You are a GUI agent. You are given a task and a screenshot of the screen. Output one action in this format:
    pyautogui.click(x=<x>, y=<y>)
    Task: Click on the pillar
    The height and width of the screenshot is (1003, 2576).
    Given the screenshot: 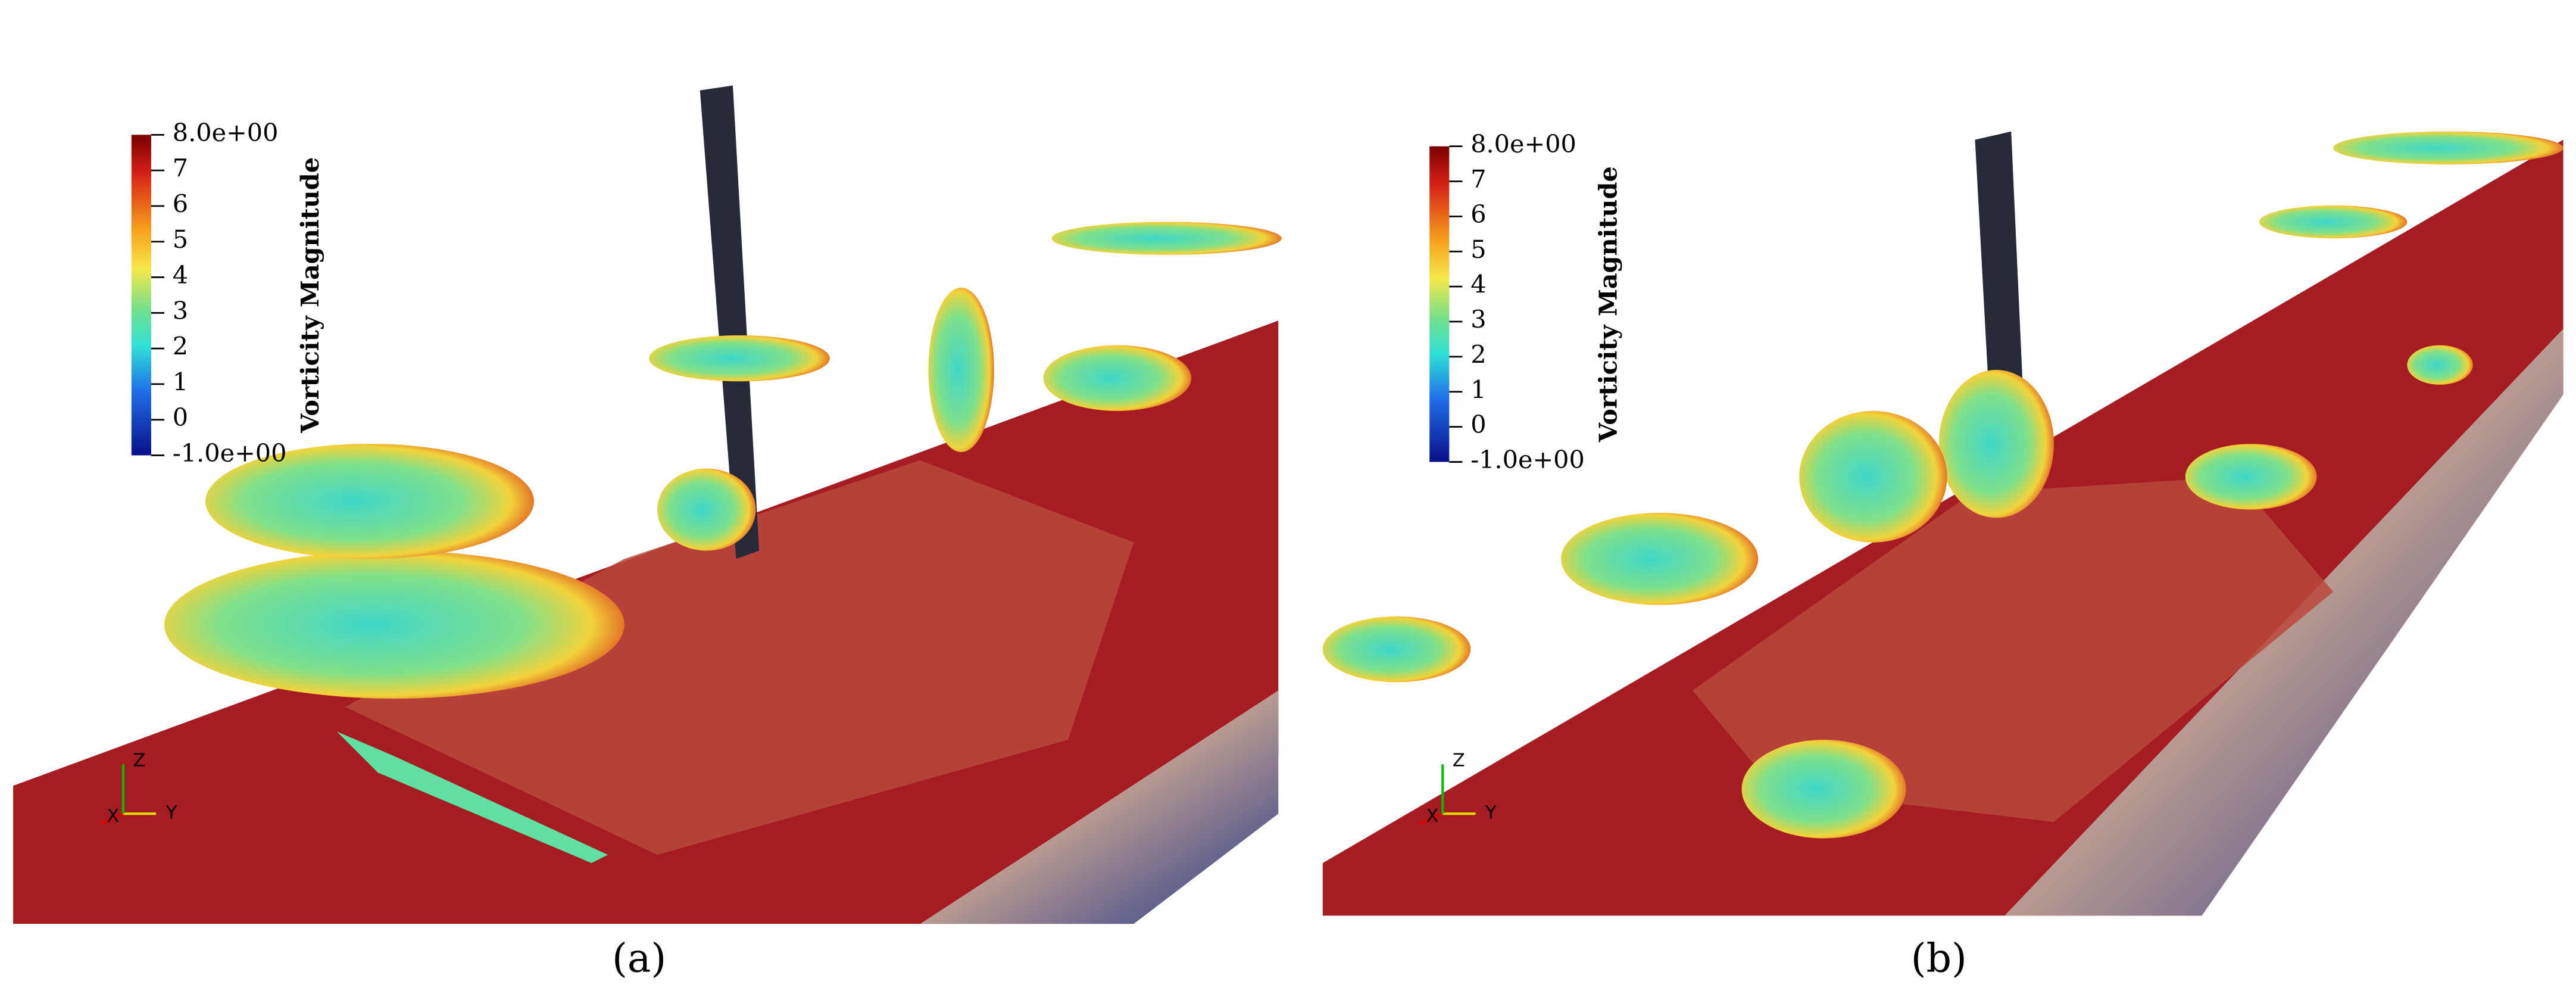 What is the action you would take?
    pyautogui.click(x=730, y=322)
    